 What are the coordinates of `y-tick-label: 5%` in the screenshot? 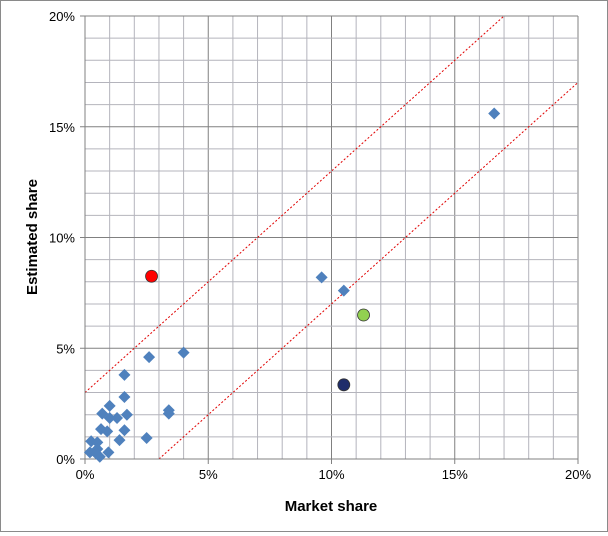 It's located at (65, 348).